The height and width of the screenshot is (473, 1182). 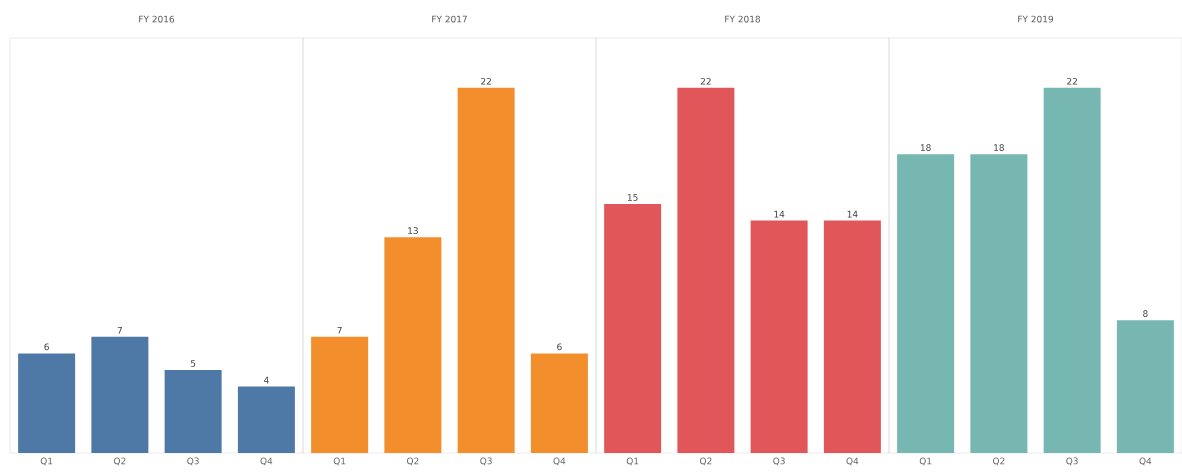 What do you see at coordinates (193, 363) in the screenshot?
I see `data-label: 5` at bounding box center [193, 363].